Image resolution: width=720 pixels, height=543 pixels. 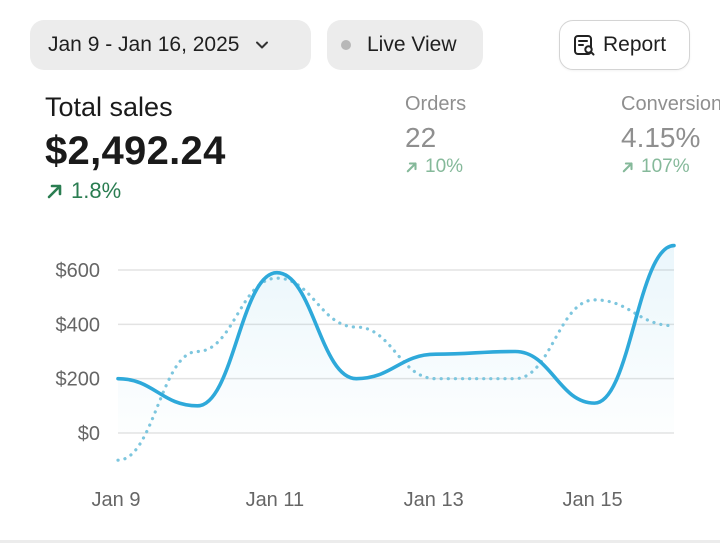 What do you see at coordinates (444, 166) in the screenshot?
I see `orders-change-value: 10%` at bounding box center [444, 166].